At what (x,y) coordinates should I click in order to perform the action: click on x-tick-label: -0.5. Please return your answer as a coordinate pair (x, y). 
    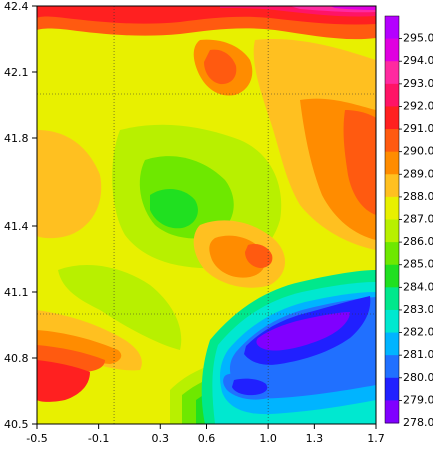
    Looking at the image, I should click on (36, 438).